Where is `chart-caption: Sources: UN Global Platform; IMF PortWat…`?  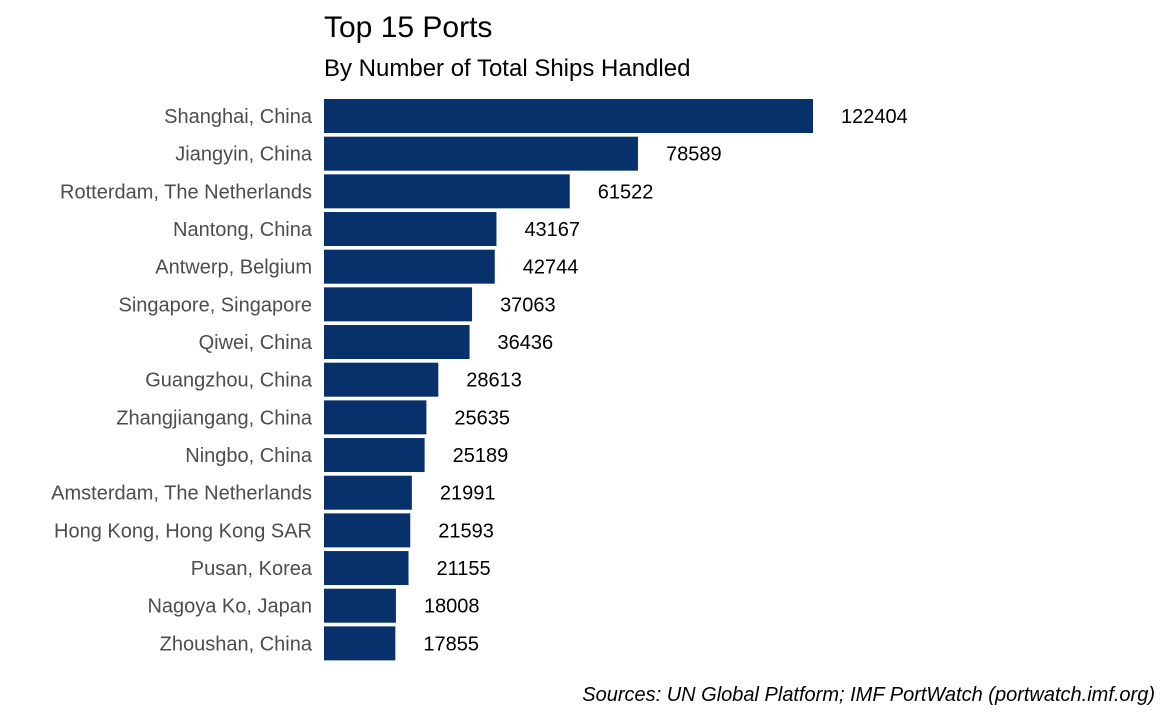
chart-caption: Sources: UN Global Platform; IMF PortWat… is located at coordinates (868, 695).